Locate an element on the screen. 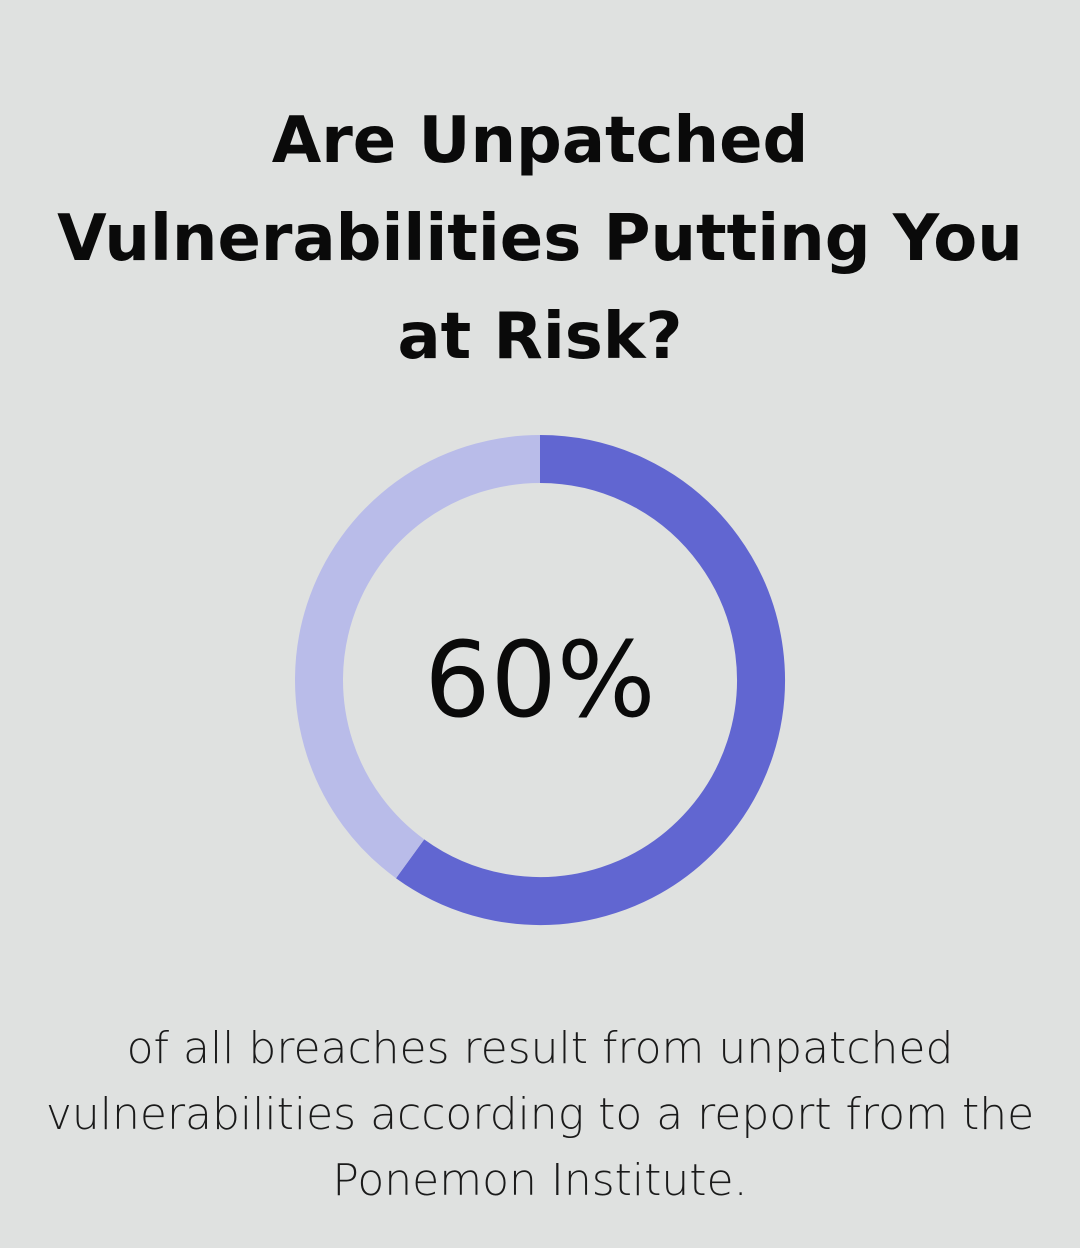  center-percentage-label: 60% is located at coordinates (540, 680).